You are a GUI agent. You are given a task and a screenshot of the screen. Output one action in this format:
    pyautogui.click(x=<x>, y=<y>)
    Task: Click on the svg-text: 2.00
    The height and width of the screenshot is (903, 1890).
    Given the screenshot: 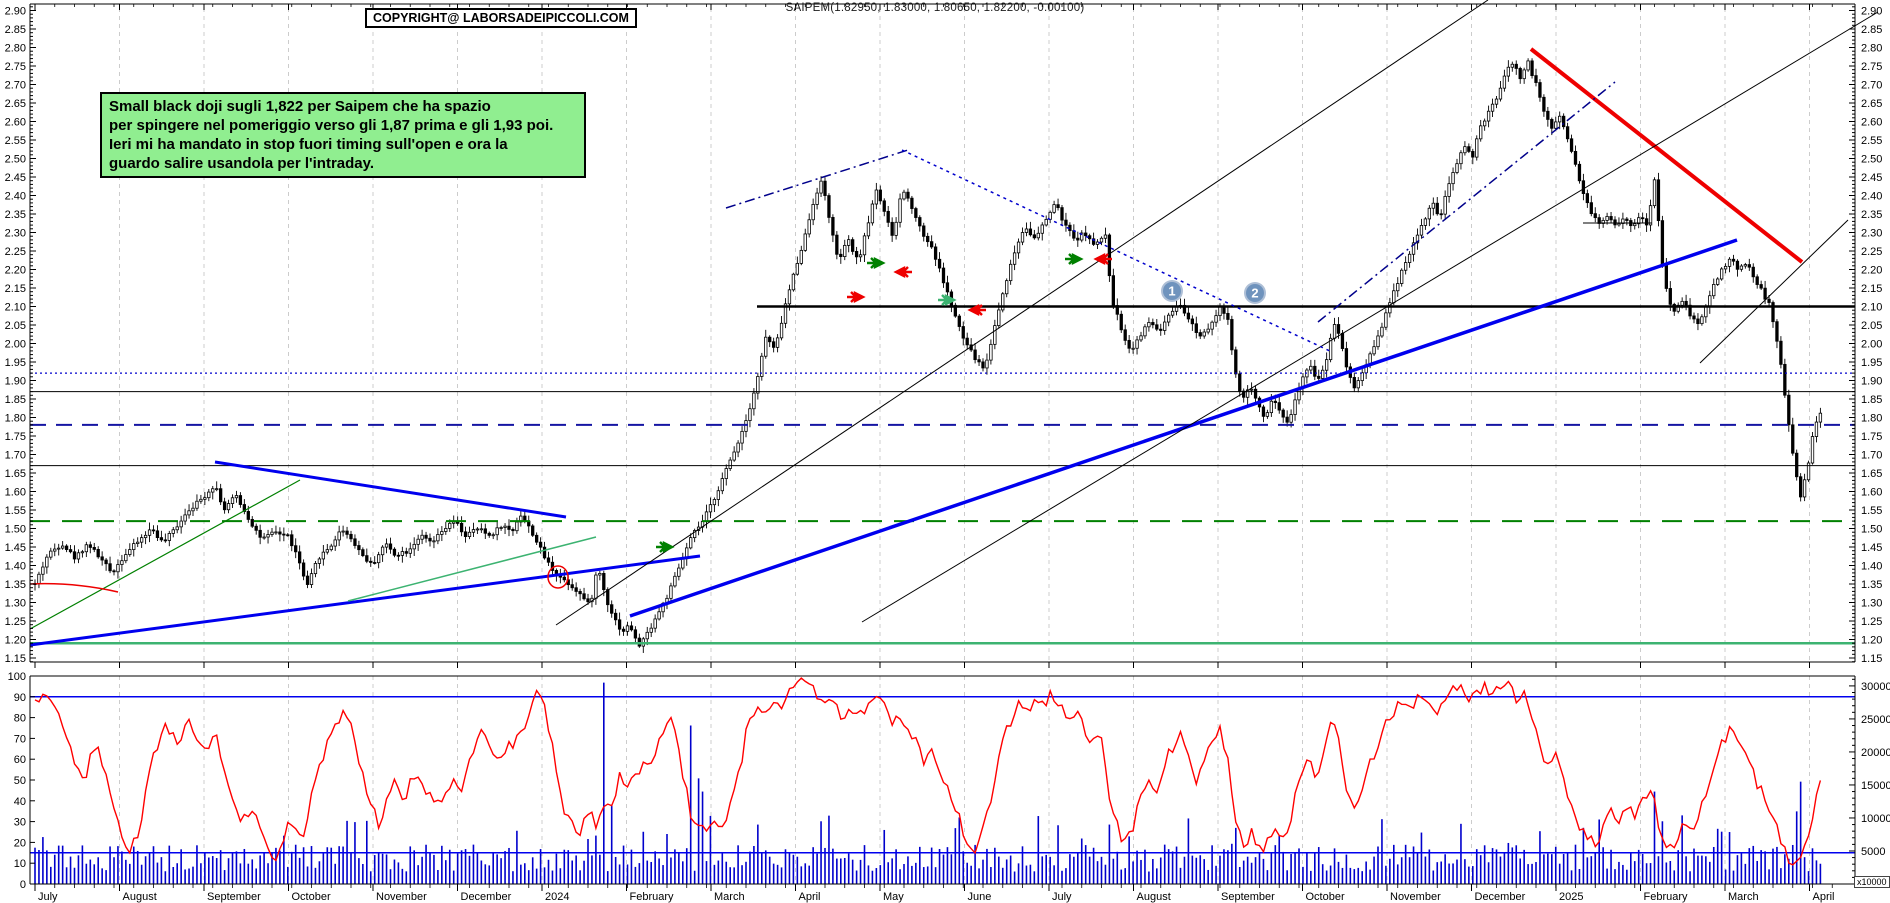 What is the action you would take?
    pyautogui.click(x=15, y=345)
    